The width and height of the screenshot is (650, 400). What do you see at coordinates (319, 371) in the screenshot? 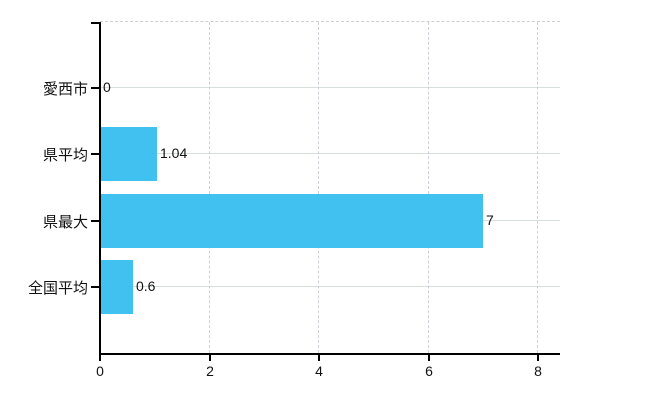
I see `x-tick-label: 4` at bounding box center [319, 371].